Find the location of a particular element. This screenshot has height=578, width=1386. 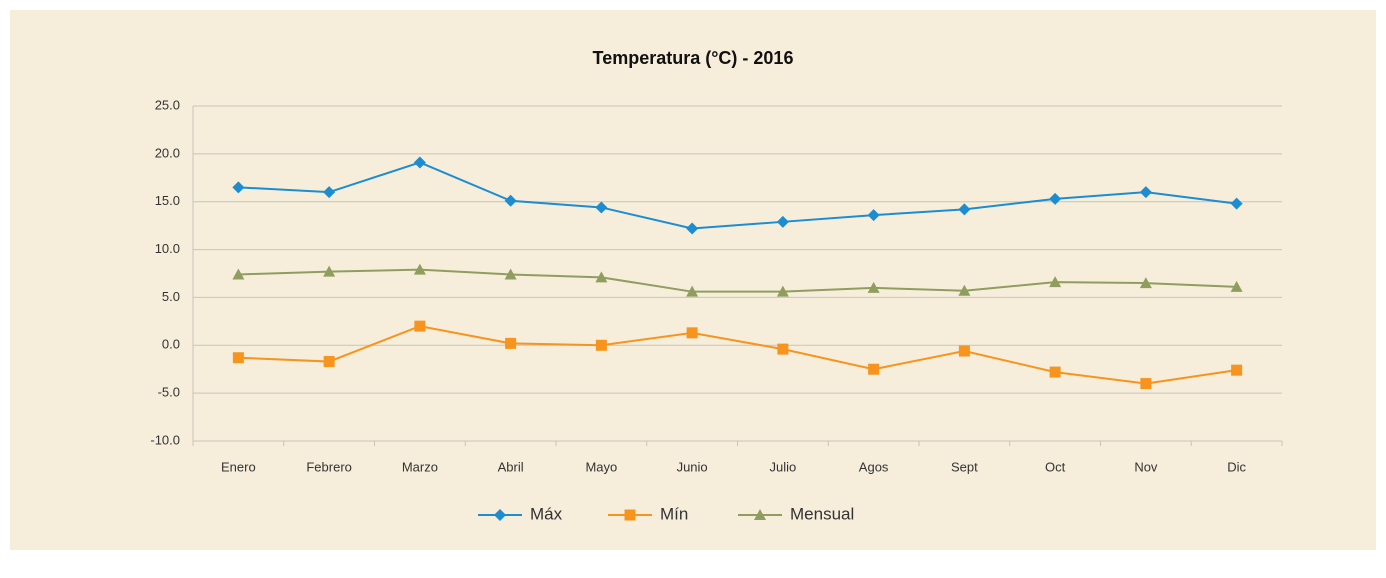

x-tick-label: Agos is located at coordinates (874, 466).